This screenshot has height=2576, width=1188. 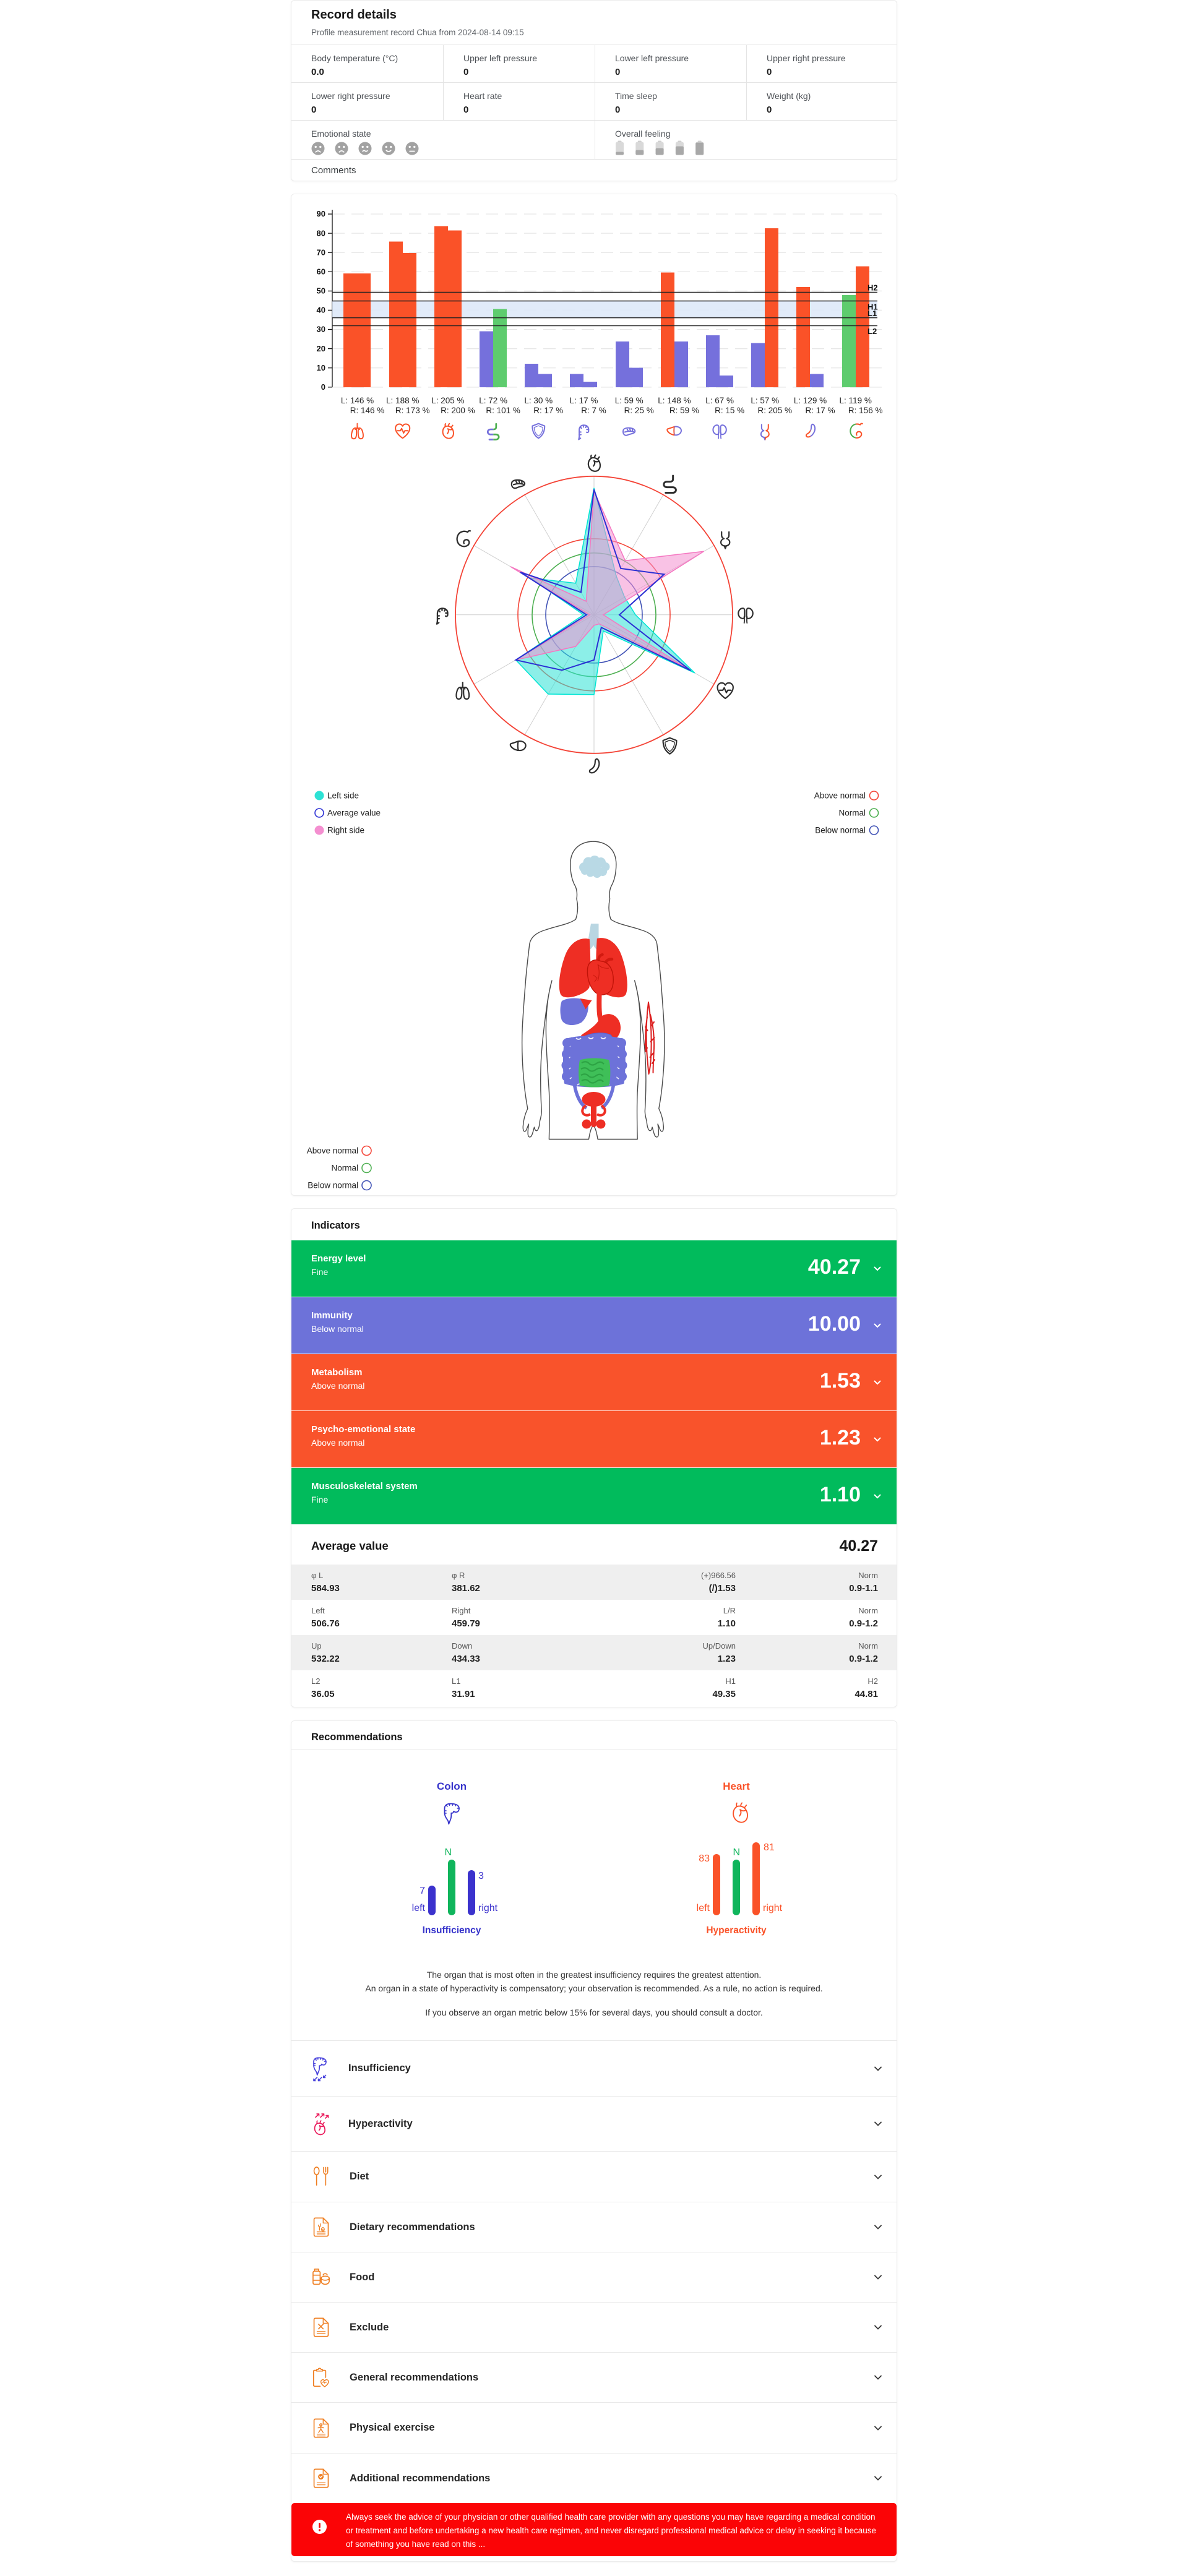 I want to click on svg-text: R: 205 %, so click(x=775, y=410).